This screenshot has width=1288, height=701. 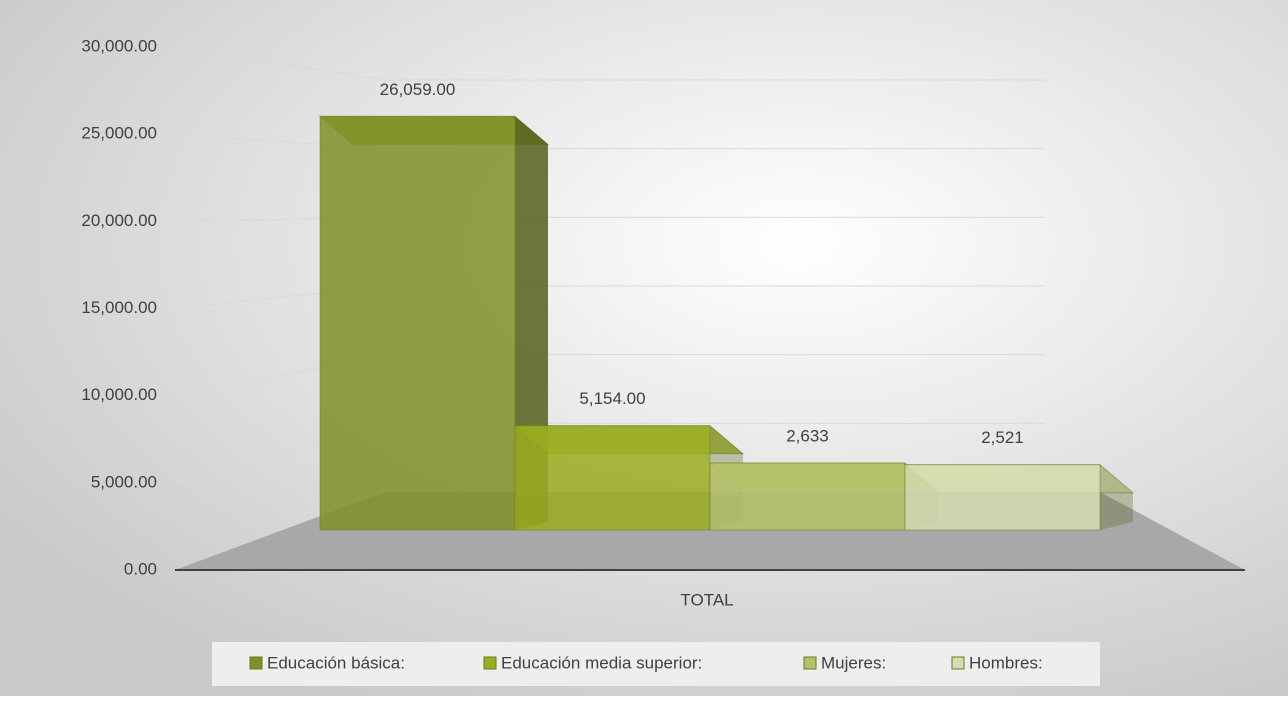 I want to click on y-tick-label: 25,000.00, so click(x=119, y=133).